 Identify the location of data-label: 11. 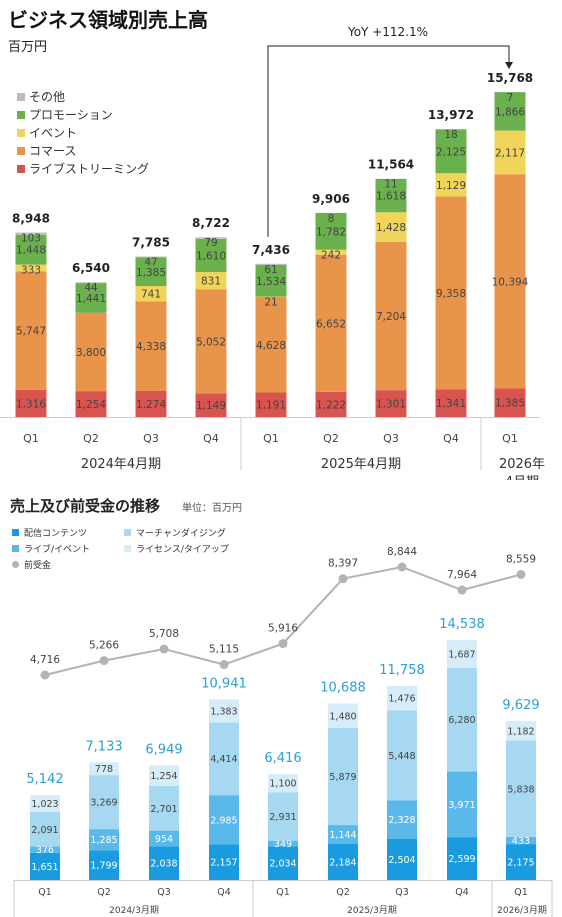
(390, 185).